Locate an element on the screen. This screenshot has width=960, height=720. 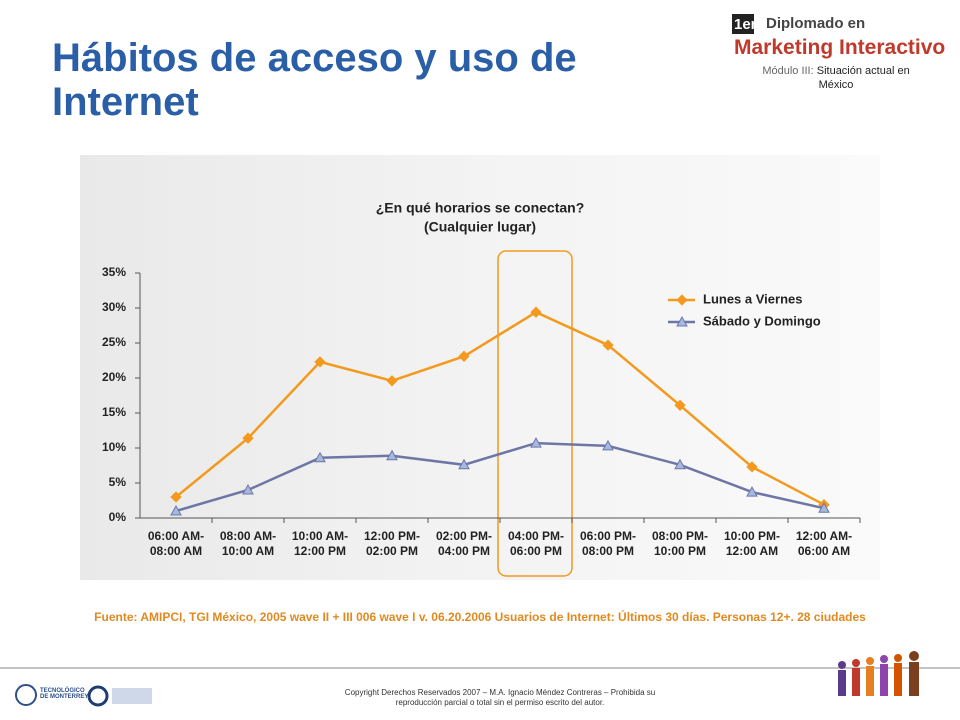
module-label: Módulo III: is located at coordinates (788, 71).